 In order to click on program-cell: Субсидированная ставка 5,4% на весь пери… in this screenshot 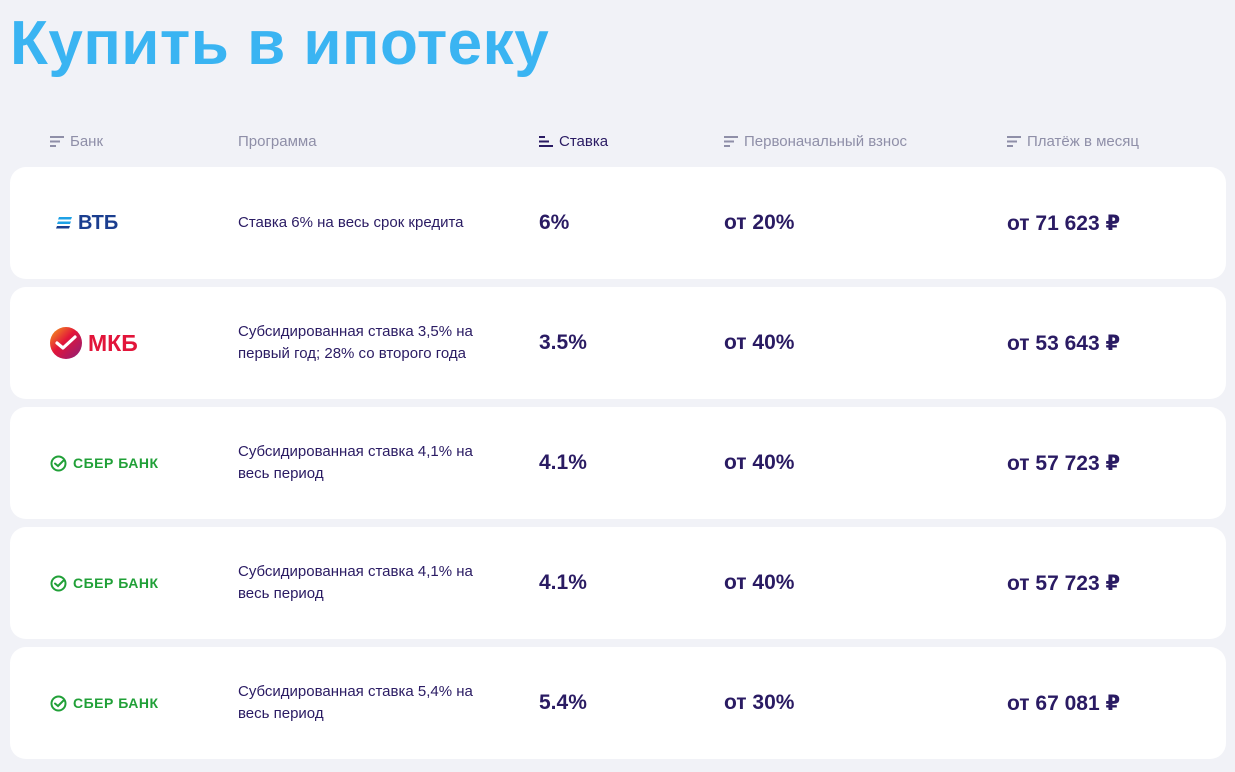, I will do `click(363, 703)`.